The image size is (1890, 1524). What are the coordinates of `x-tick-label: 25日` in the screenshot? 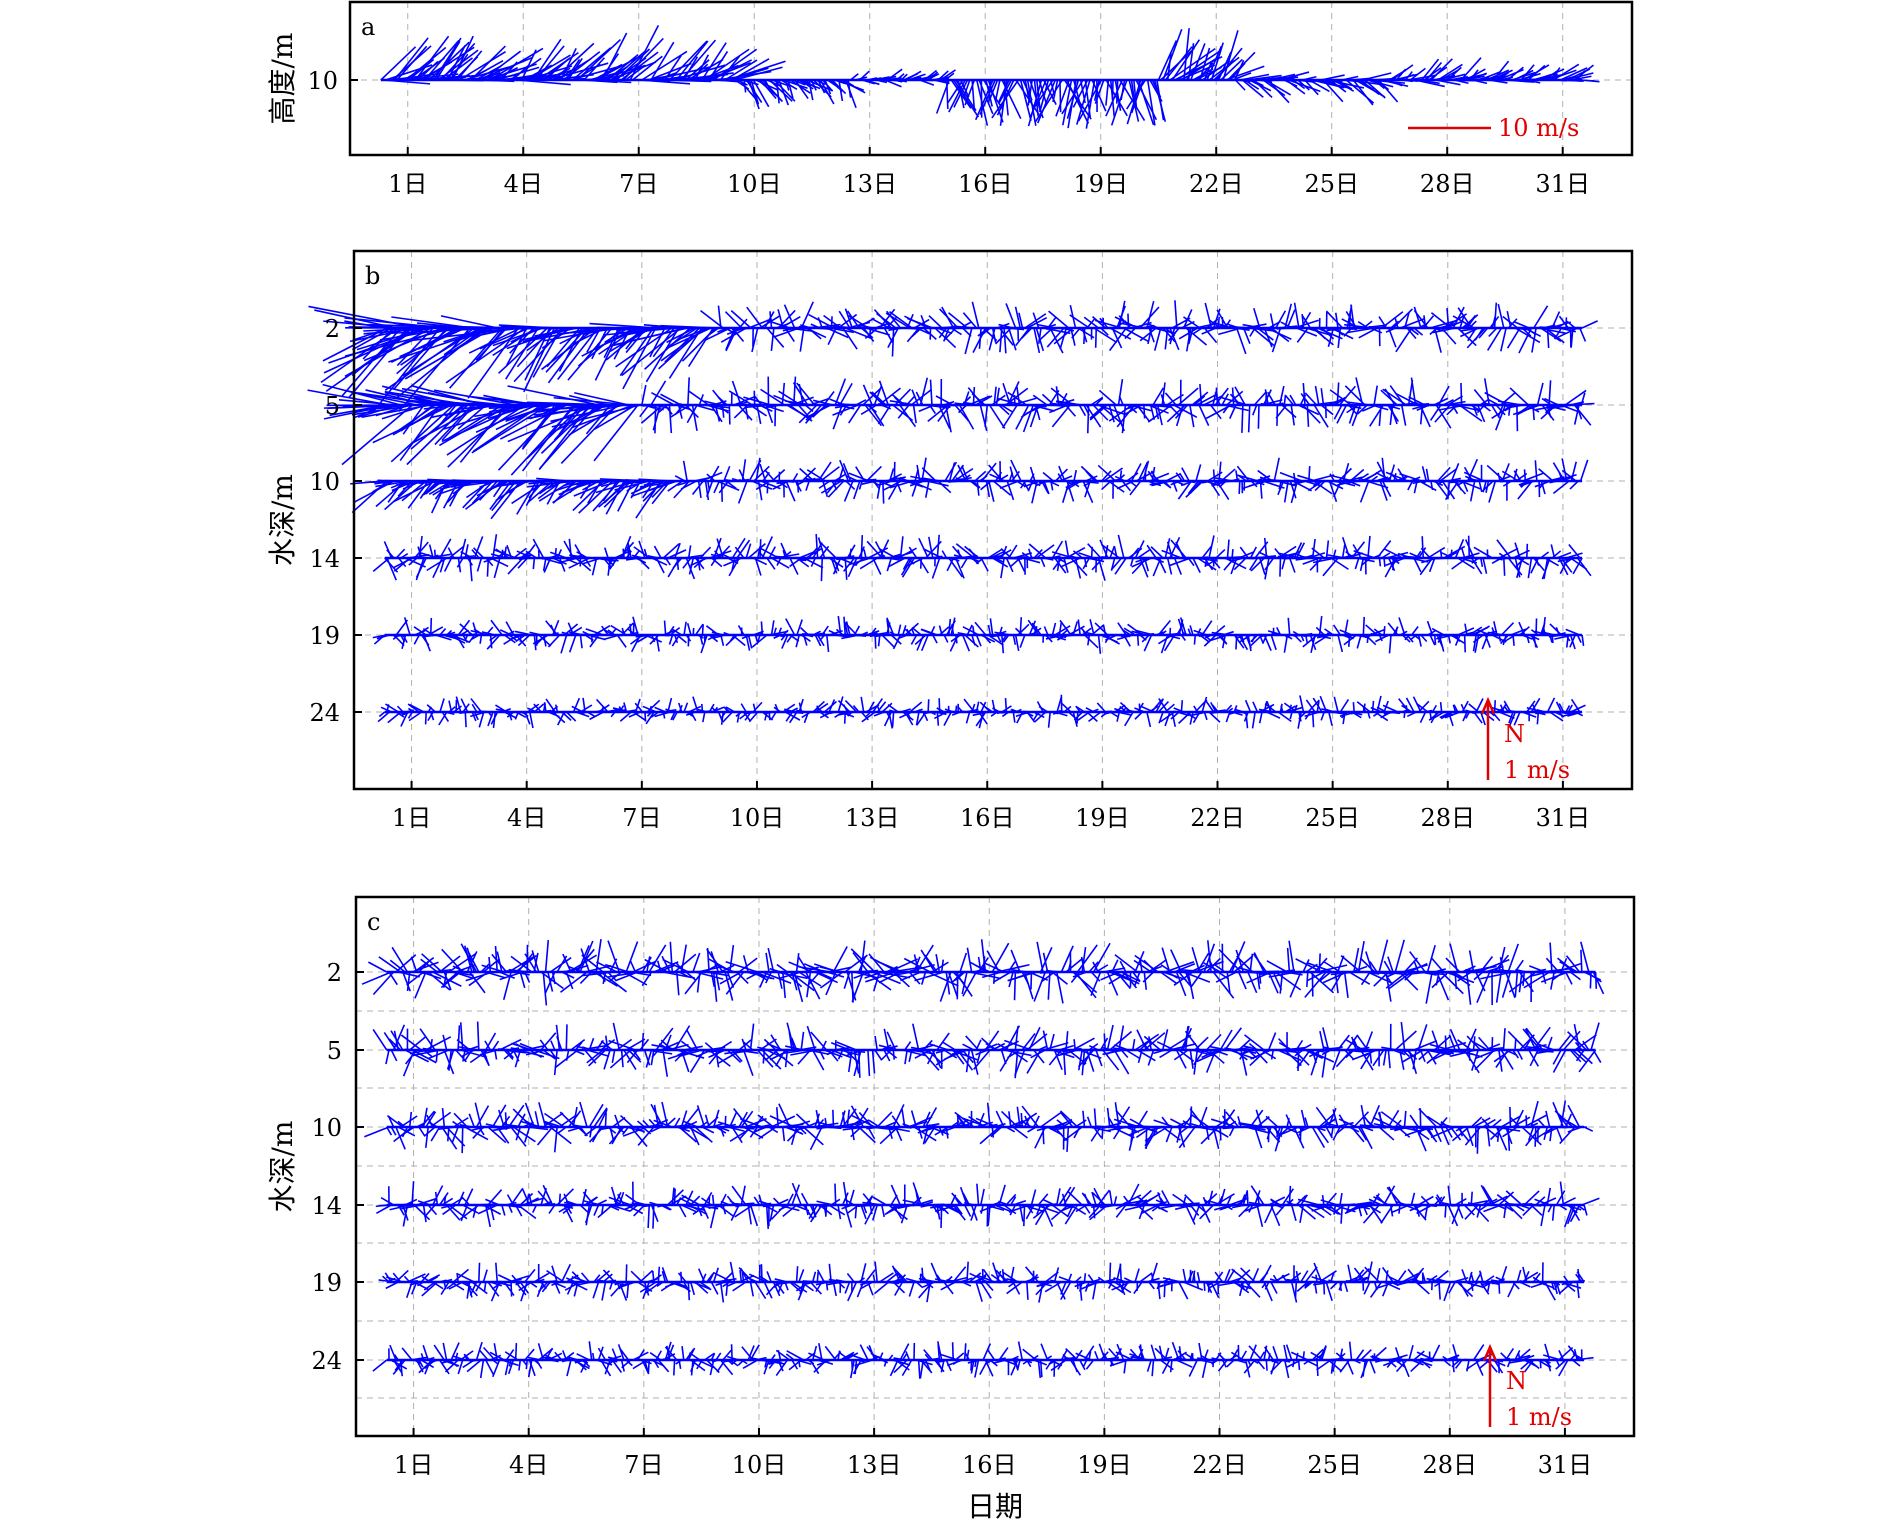 It's located at (1332, 818).